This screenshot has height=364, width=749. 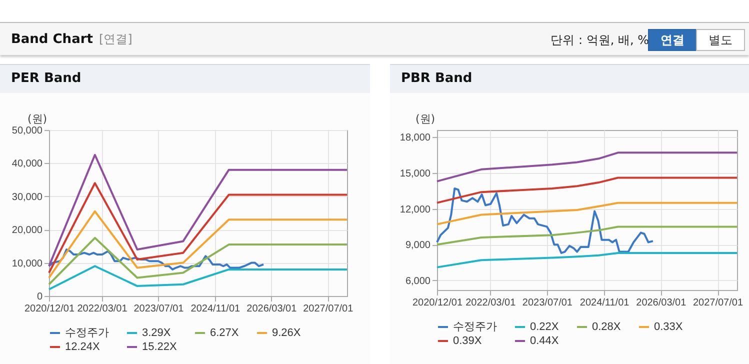 What do you see at coordinates (418, 246) in the screenshot?
I see `y-tick-label: 9,000` at bounding box center [418, 246].